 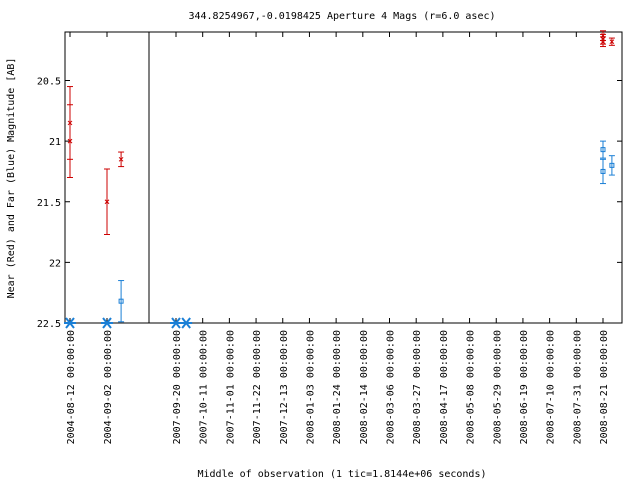 What do you see at coordinates (11, 178) in the screenshot?
I see `y-axis-label: Near (Red) and Far (Blue) Magnitude [AB]` at bounding box center [11, 178].